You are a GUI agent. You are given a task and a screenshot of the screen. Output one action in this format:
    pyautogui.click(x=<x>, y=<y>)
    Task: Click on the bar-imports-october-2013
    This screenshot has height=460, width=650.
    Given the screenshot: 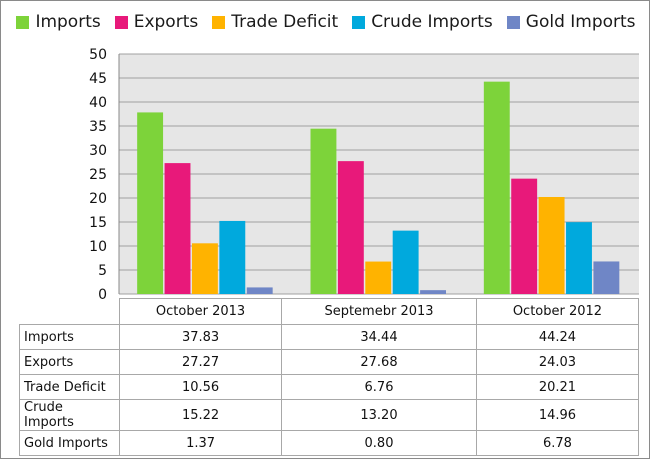 What is the action you would take?
    pyautogui.click(x=150, y=203)
    